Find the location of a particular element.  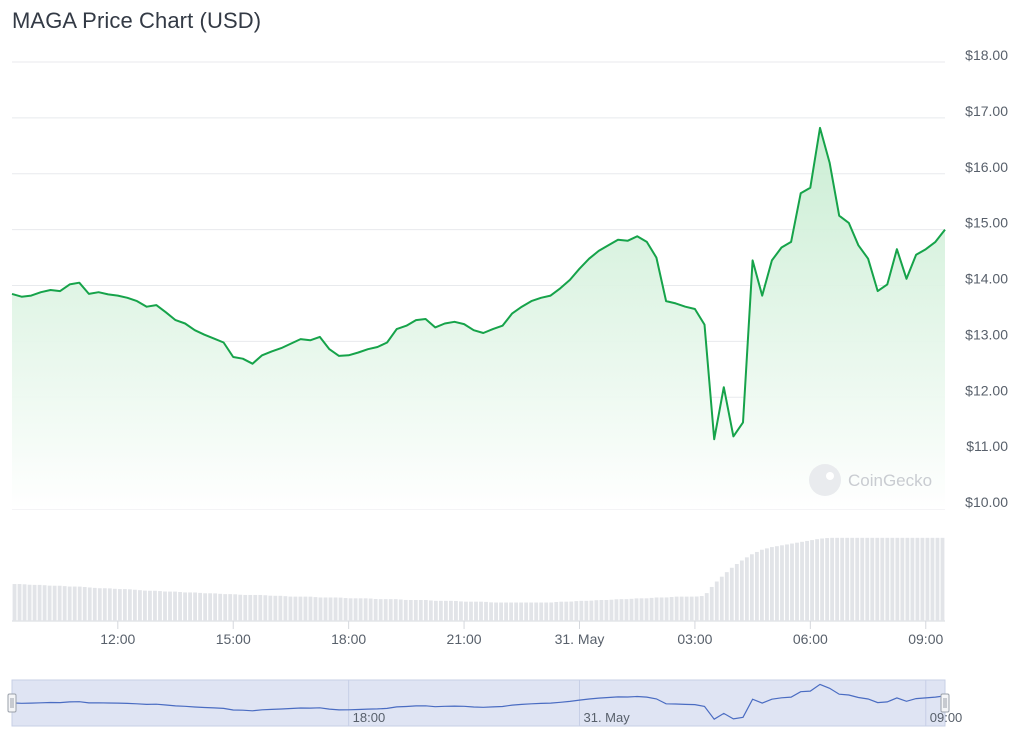

navigator: 18:00 31. May 09:00 is located at coordinates (484, 703).